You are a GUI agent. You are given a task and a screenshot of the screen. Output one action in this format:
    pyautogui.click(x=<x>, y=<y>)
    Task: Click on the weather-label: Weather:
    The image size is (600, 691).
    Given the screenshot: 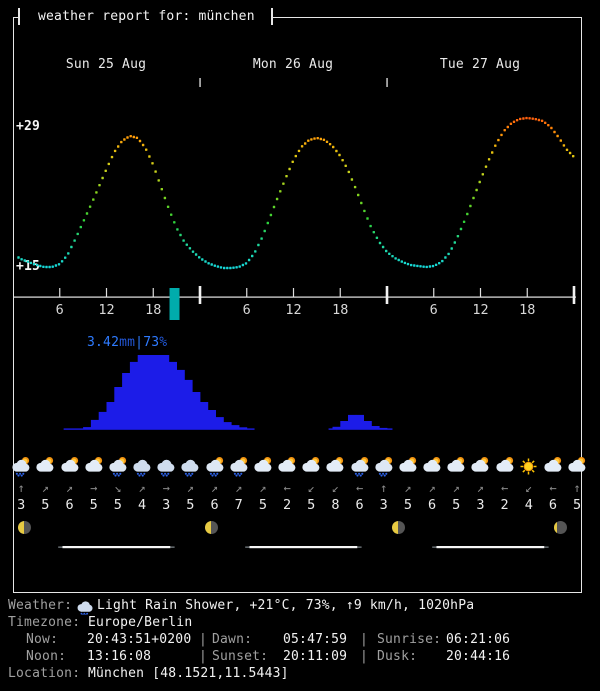 What is the action you would take?
    pyautogui.click(x=40, y=605)
    